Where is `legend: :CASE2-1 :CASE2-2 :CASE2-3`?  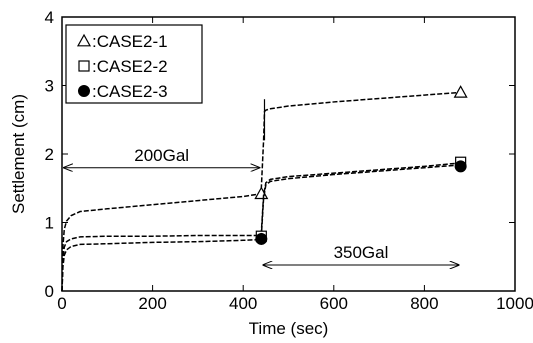
legend: :CASE2-1 :CASE2-2 :CASE2-3 is located at coordinates (134, 64).